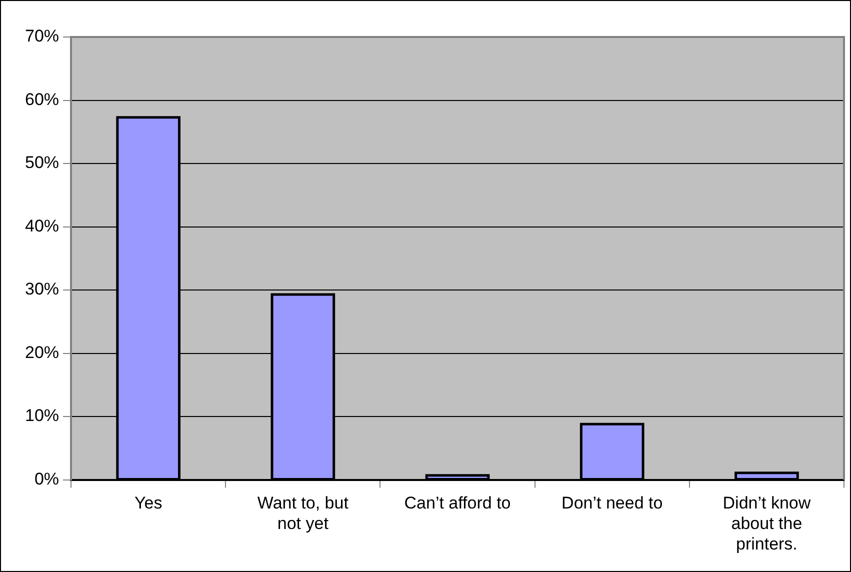 The image size is (851, 572). Describe the element at coordinates (767, 524) in the screenshot. I see `x-tick-label: Didn’t know about the printers.` at that location.